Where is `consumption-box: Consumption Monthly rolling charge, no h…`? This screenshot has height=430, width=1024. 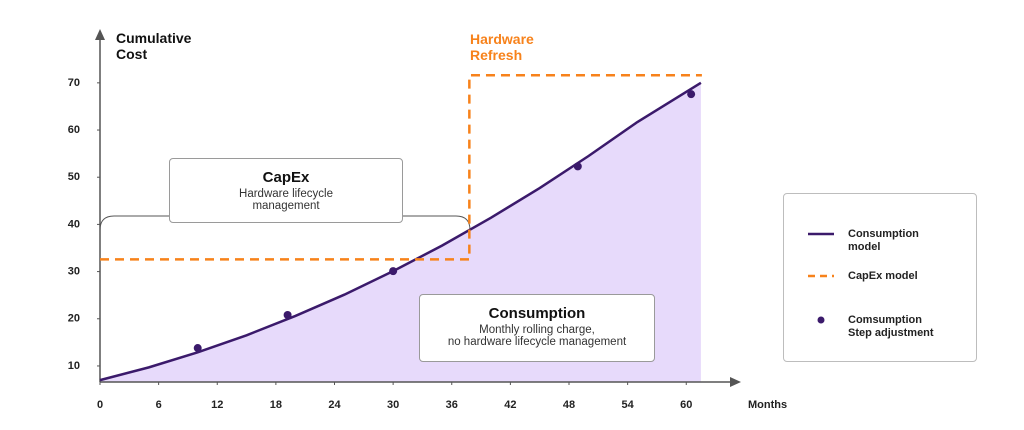
consumption-box: Consumption Monthly rolling charge, no h… is located at coordinates (537, 328).